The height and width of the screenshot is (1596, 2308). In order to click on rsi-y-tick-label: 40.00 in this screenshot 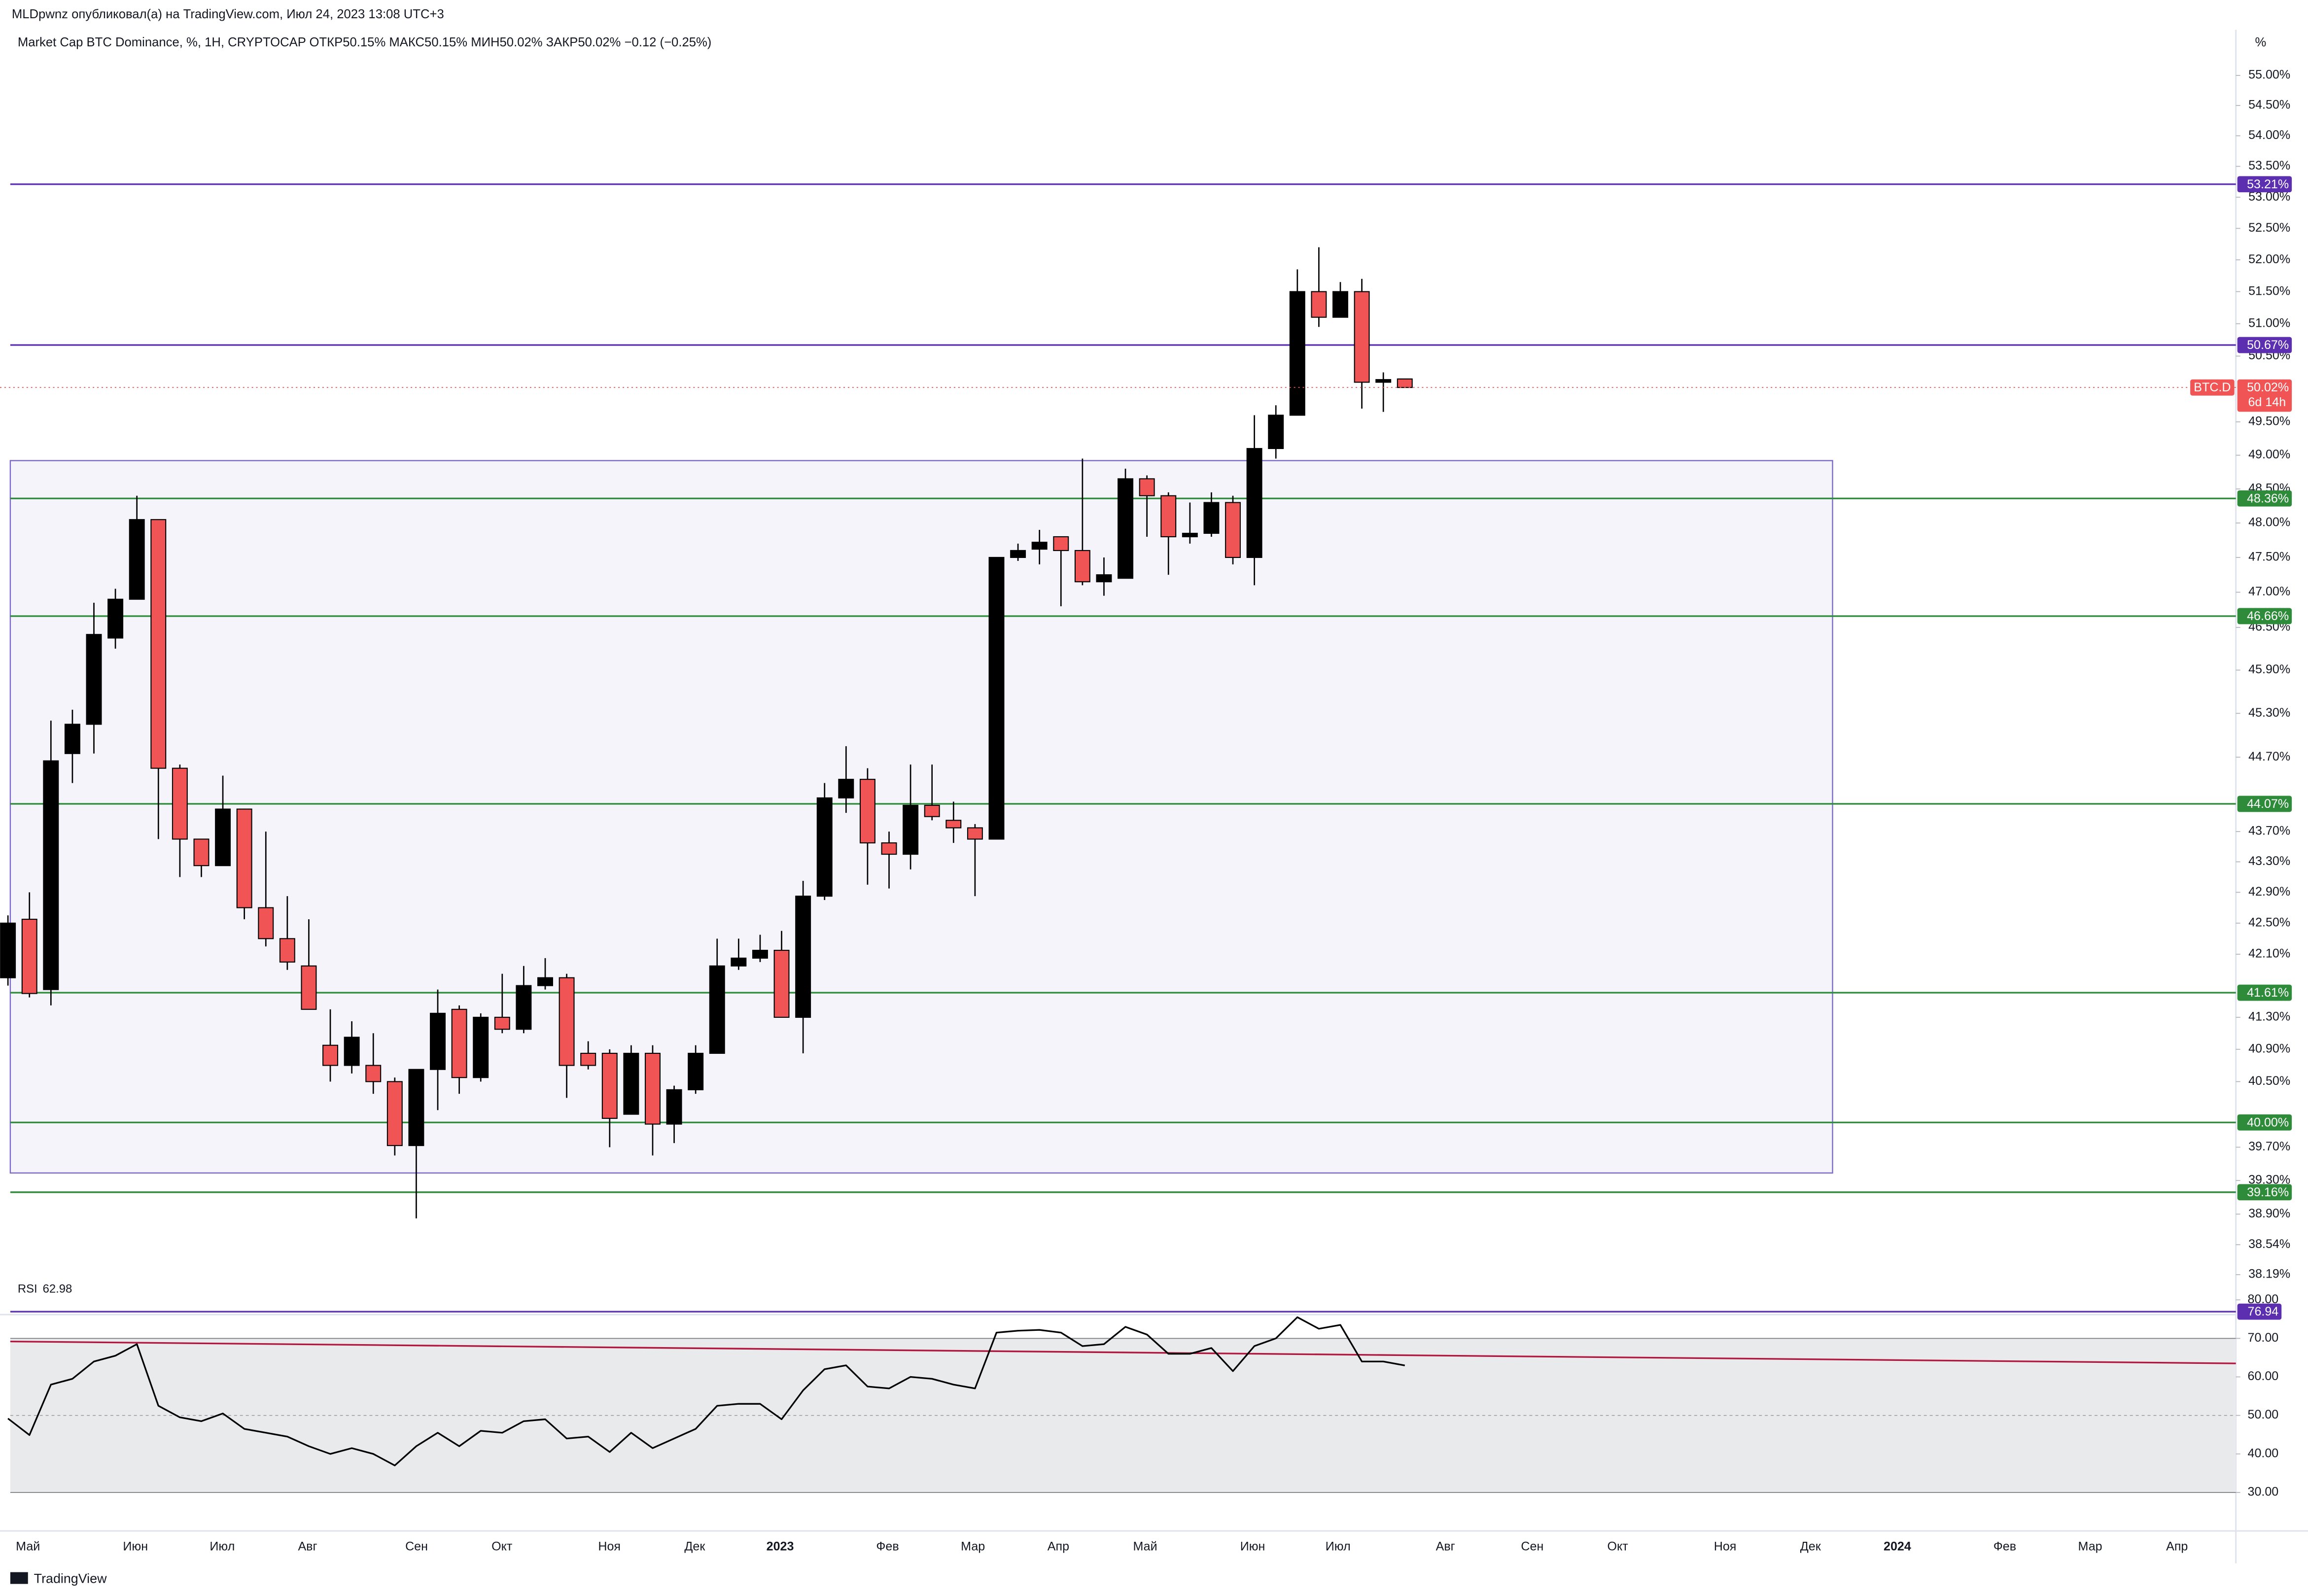, I will do `click(2263, 1453)`.